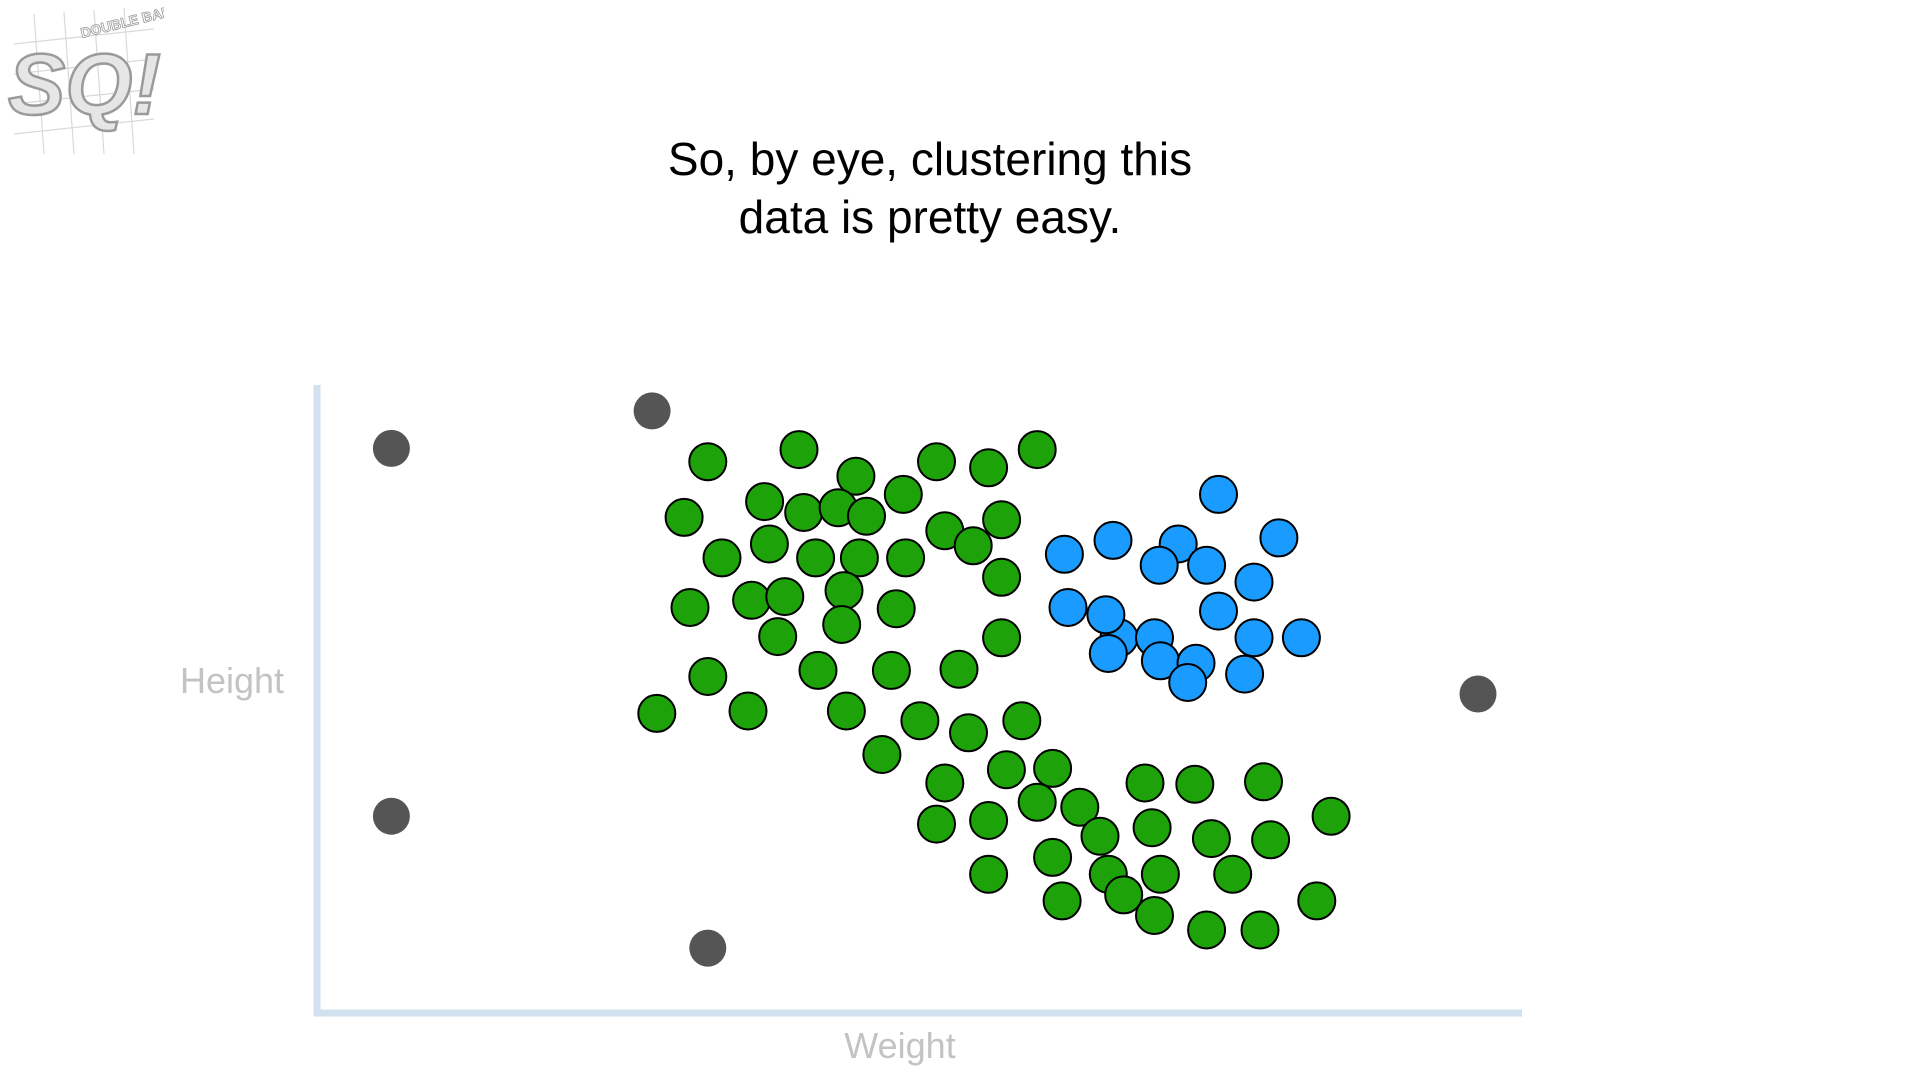 The image size is (1920, 1080). What do you see at coordinates (930, 217) in the screenshot?
I see `caption-line-2: data is pretty easy.` at bounding box center [930, 217].